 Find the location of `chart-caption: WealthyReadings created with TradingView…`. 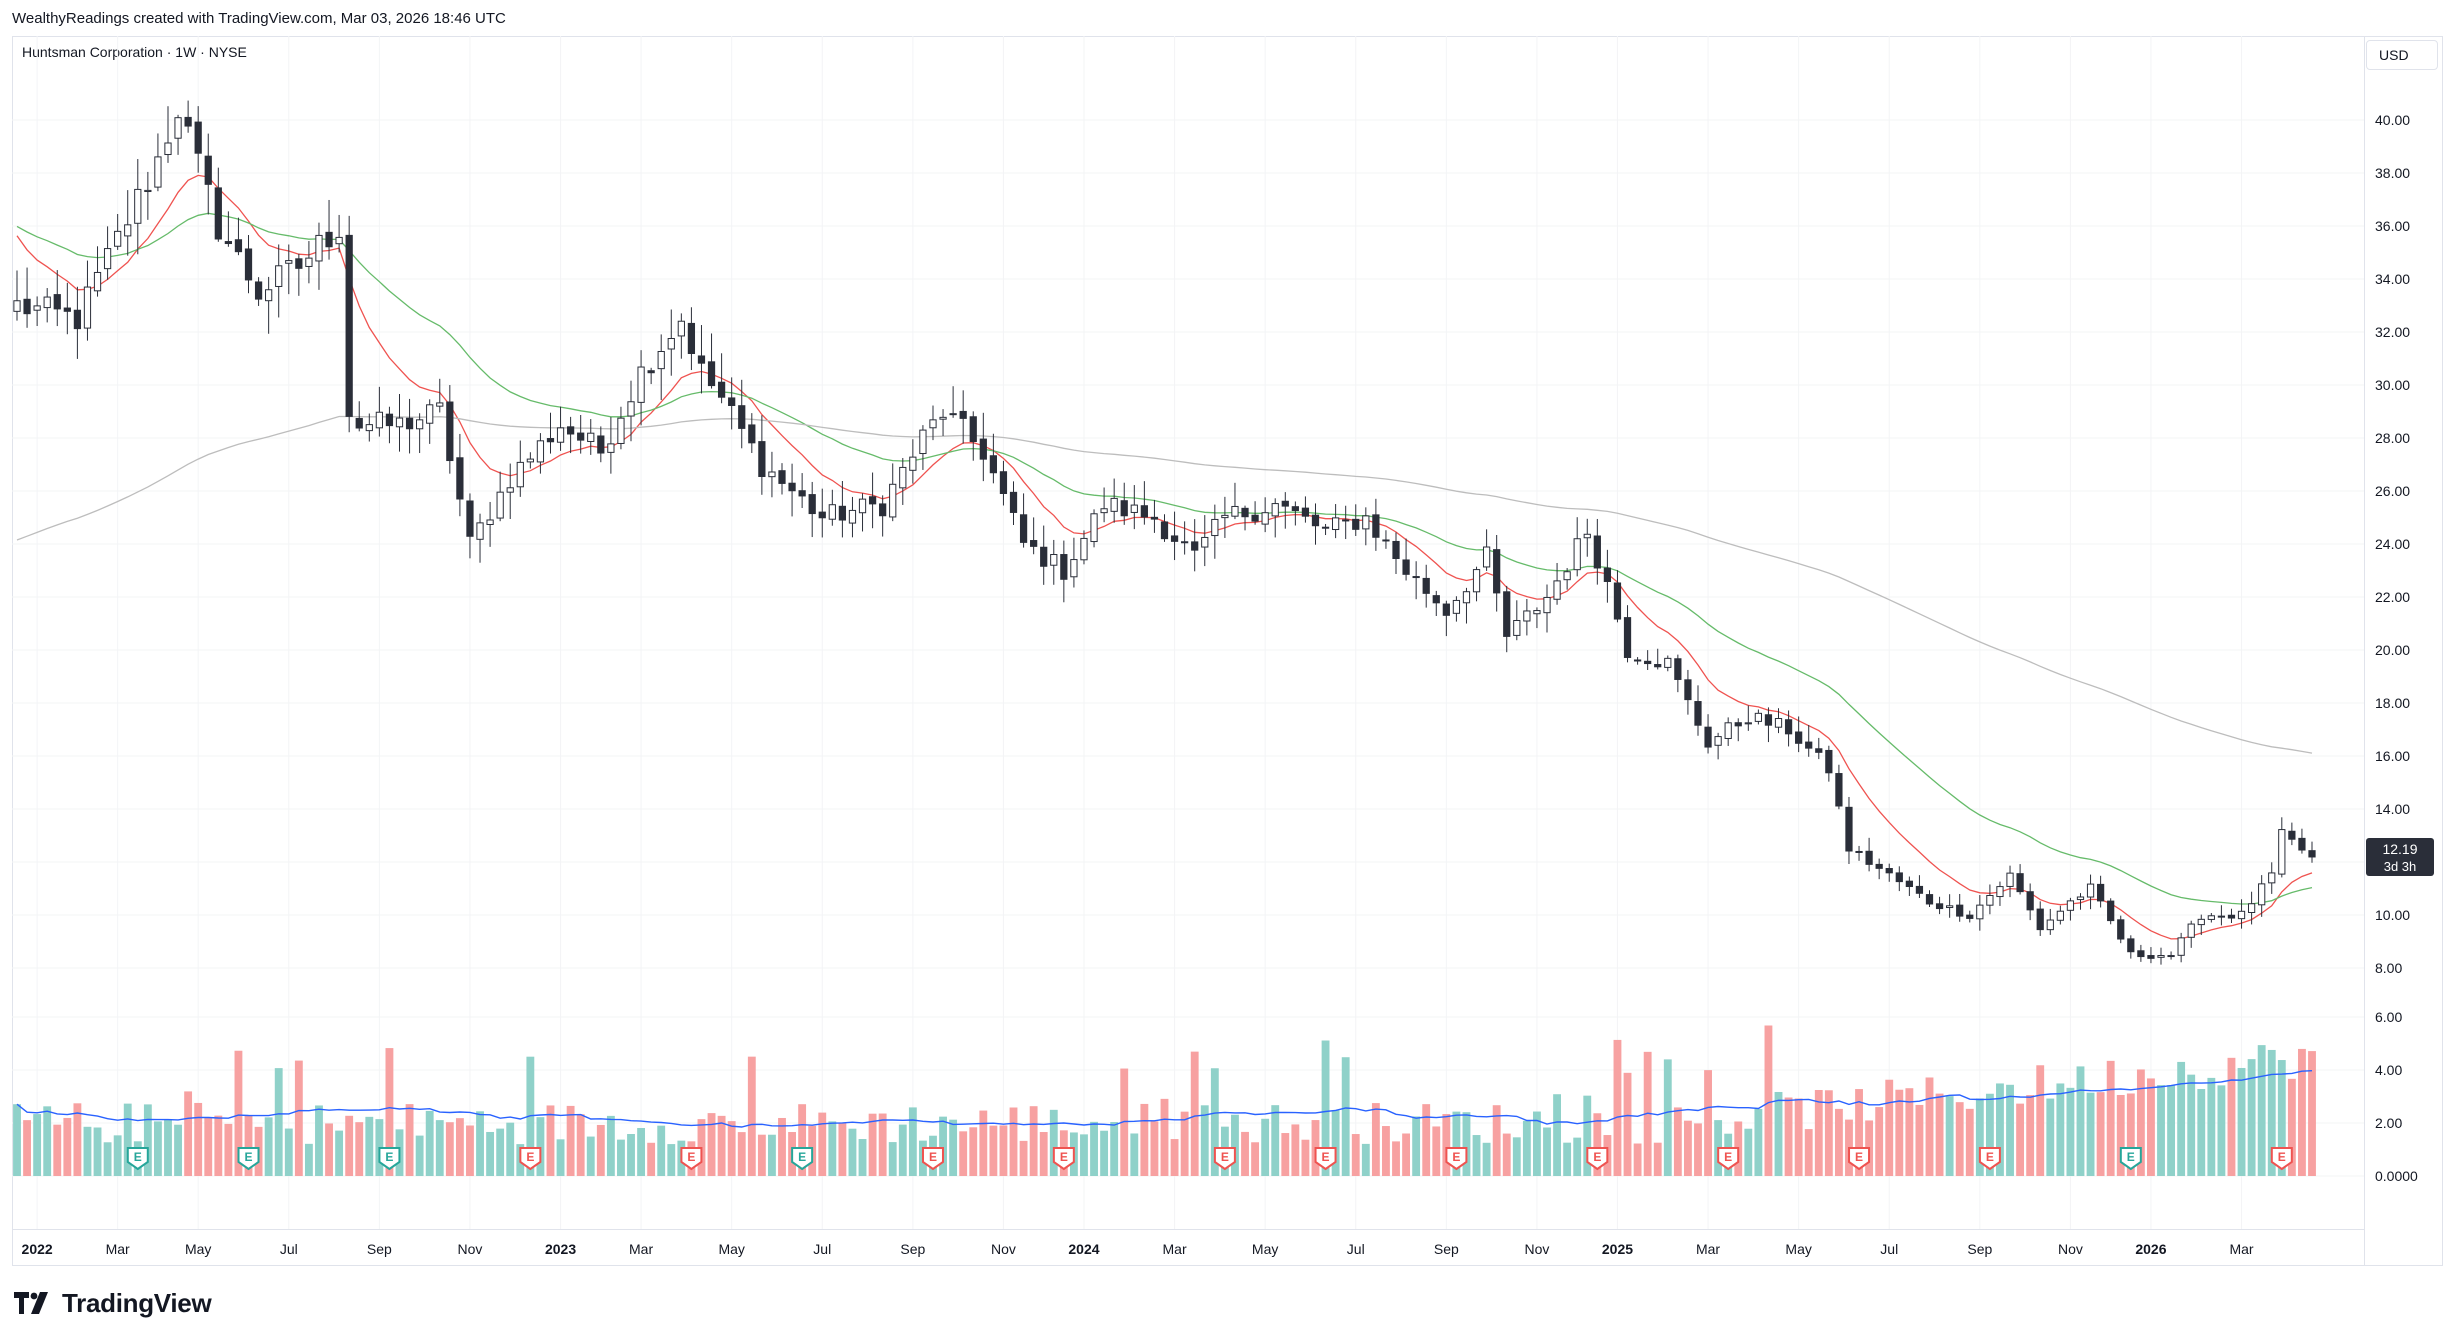

chart-caption: WealthyReadings created with TradingView… is located at coordinates (259, 18).